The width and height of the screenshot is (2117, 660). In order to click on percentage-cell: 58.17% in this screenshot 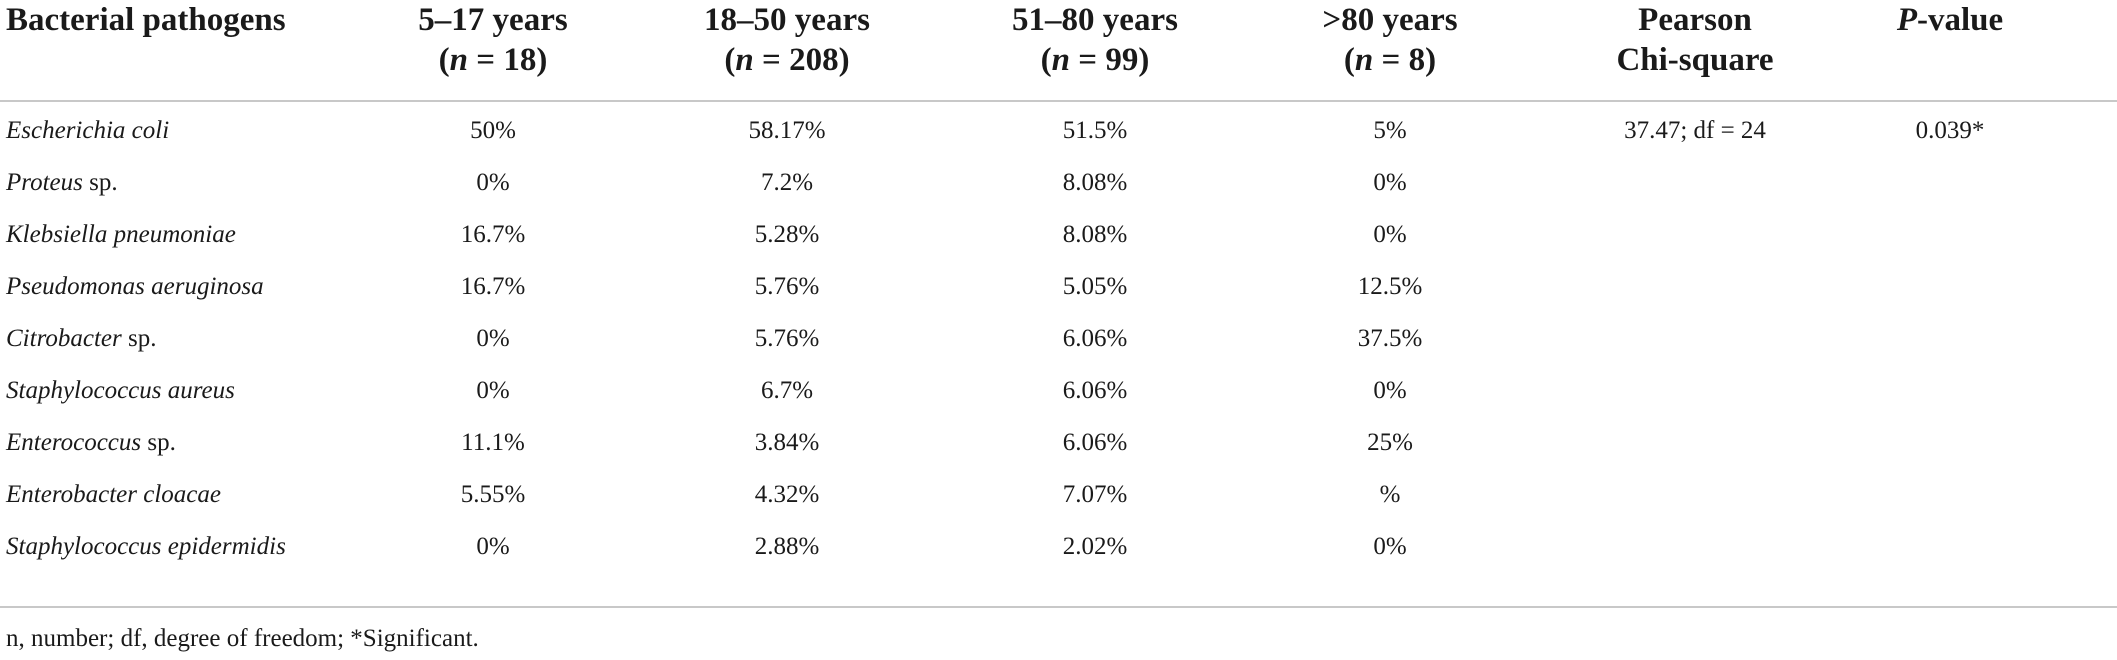, I will do `click(787, 130)`.